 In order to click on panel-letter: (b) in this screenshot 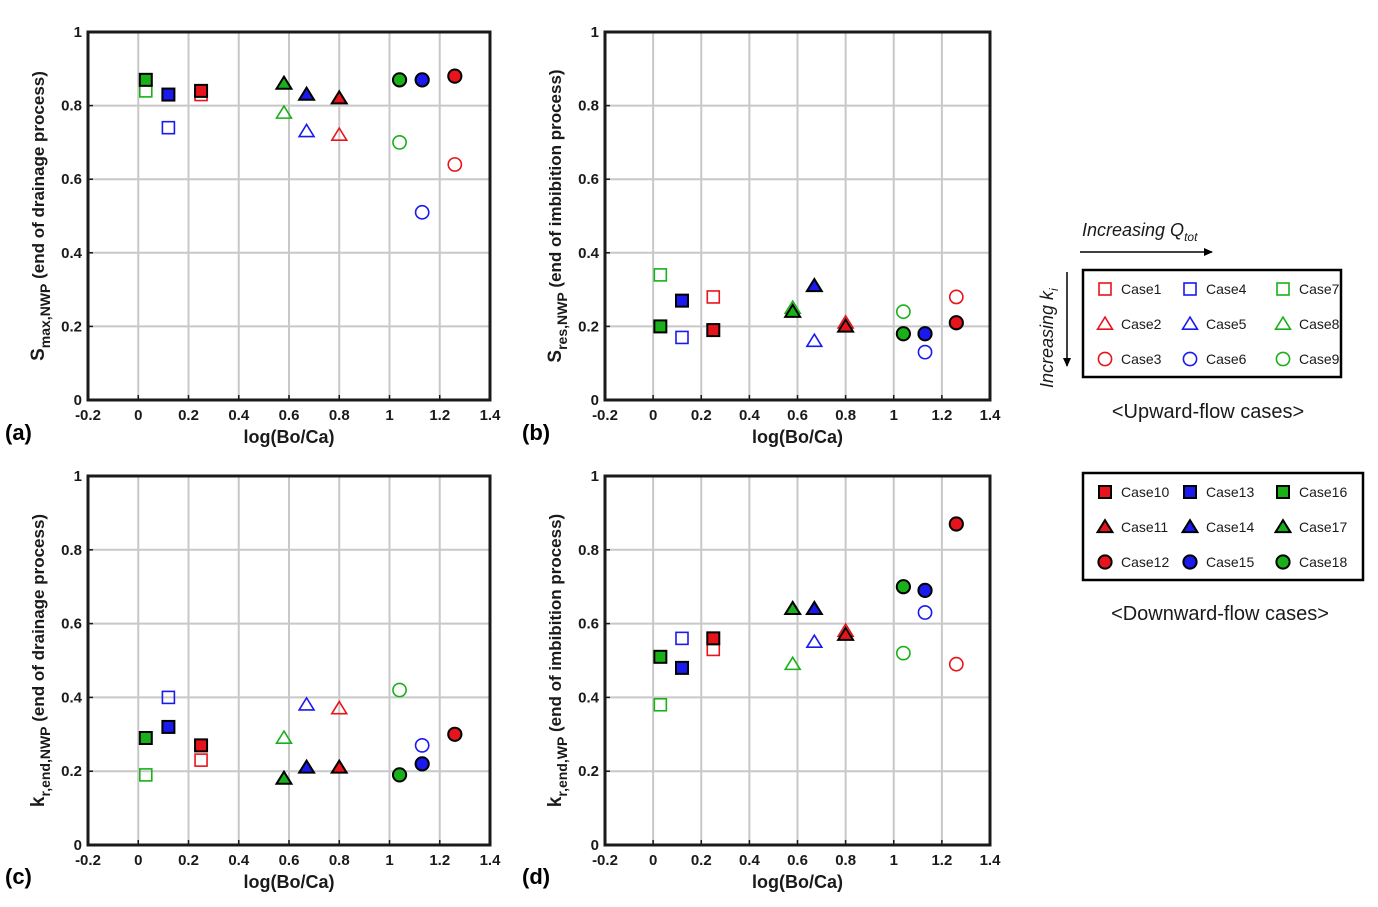, I will do `click(536, 432)`.